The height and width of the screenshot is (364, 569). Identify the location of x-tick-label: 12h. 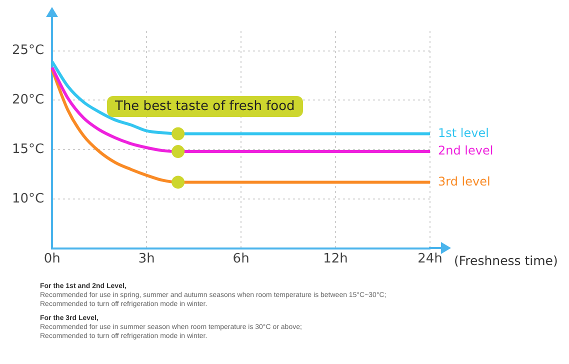
(335, 259).